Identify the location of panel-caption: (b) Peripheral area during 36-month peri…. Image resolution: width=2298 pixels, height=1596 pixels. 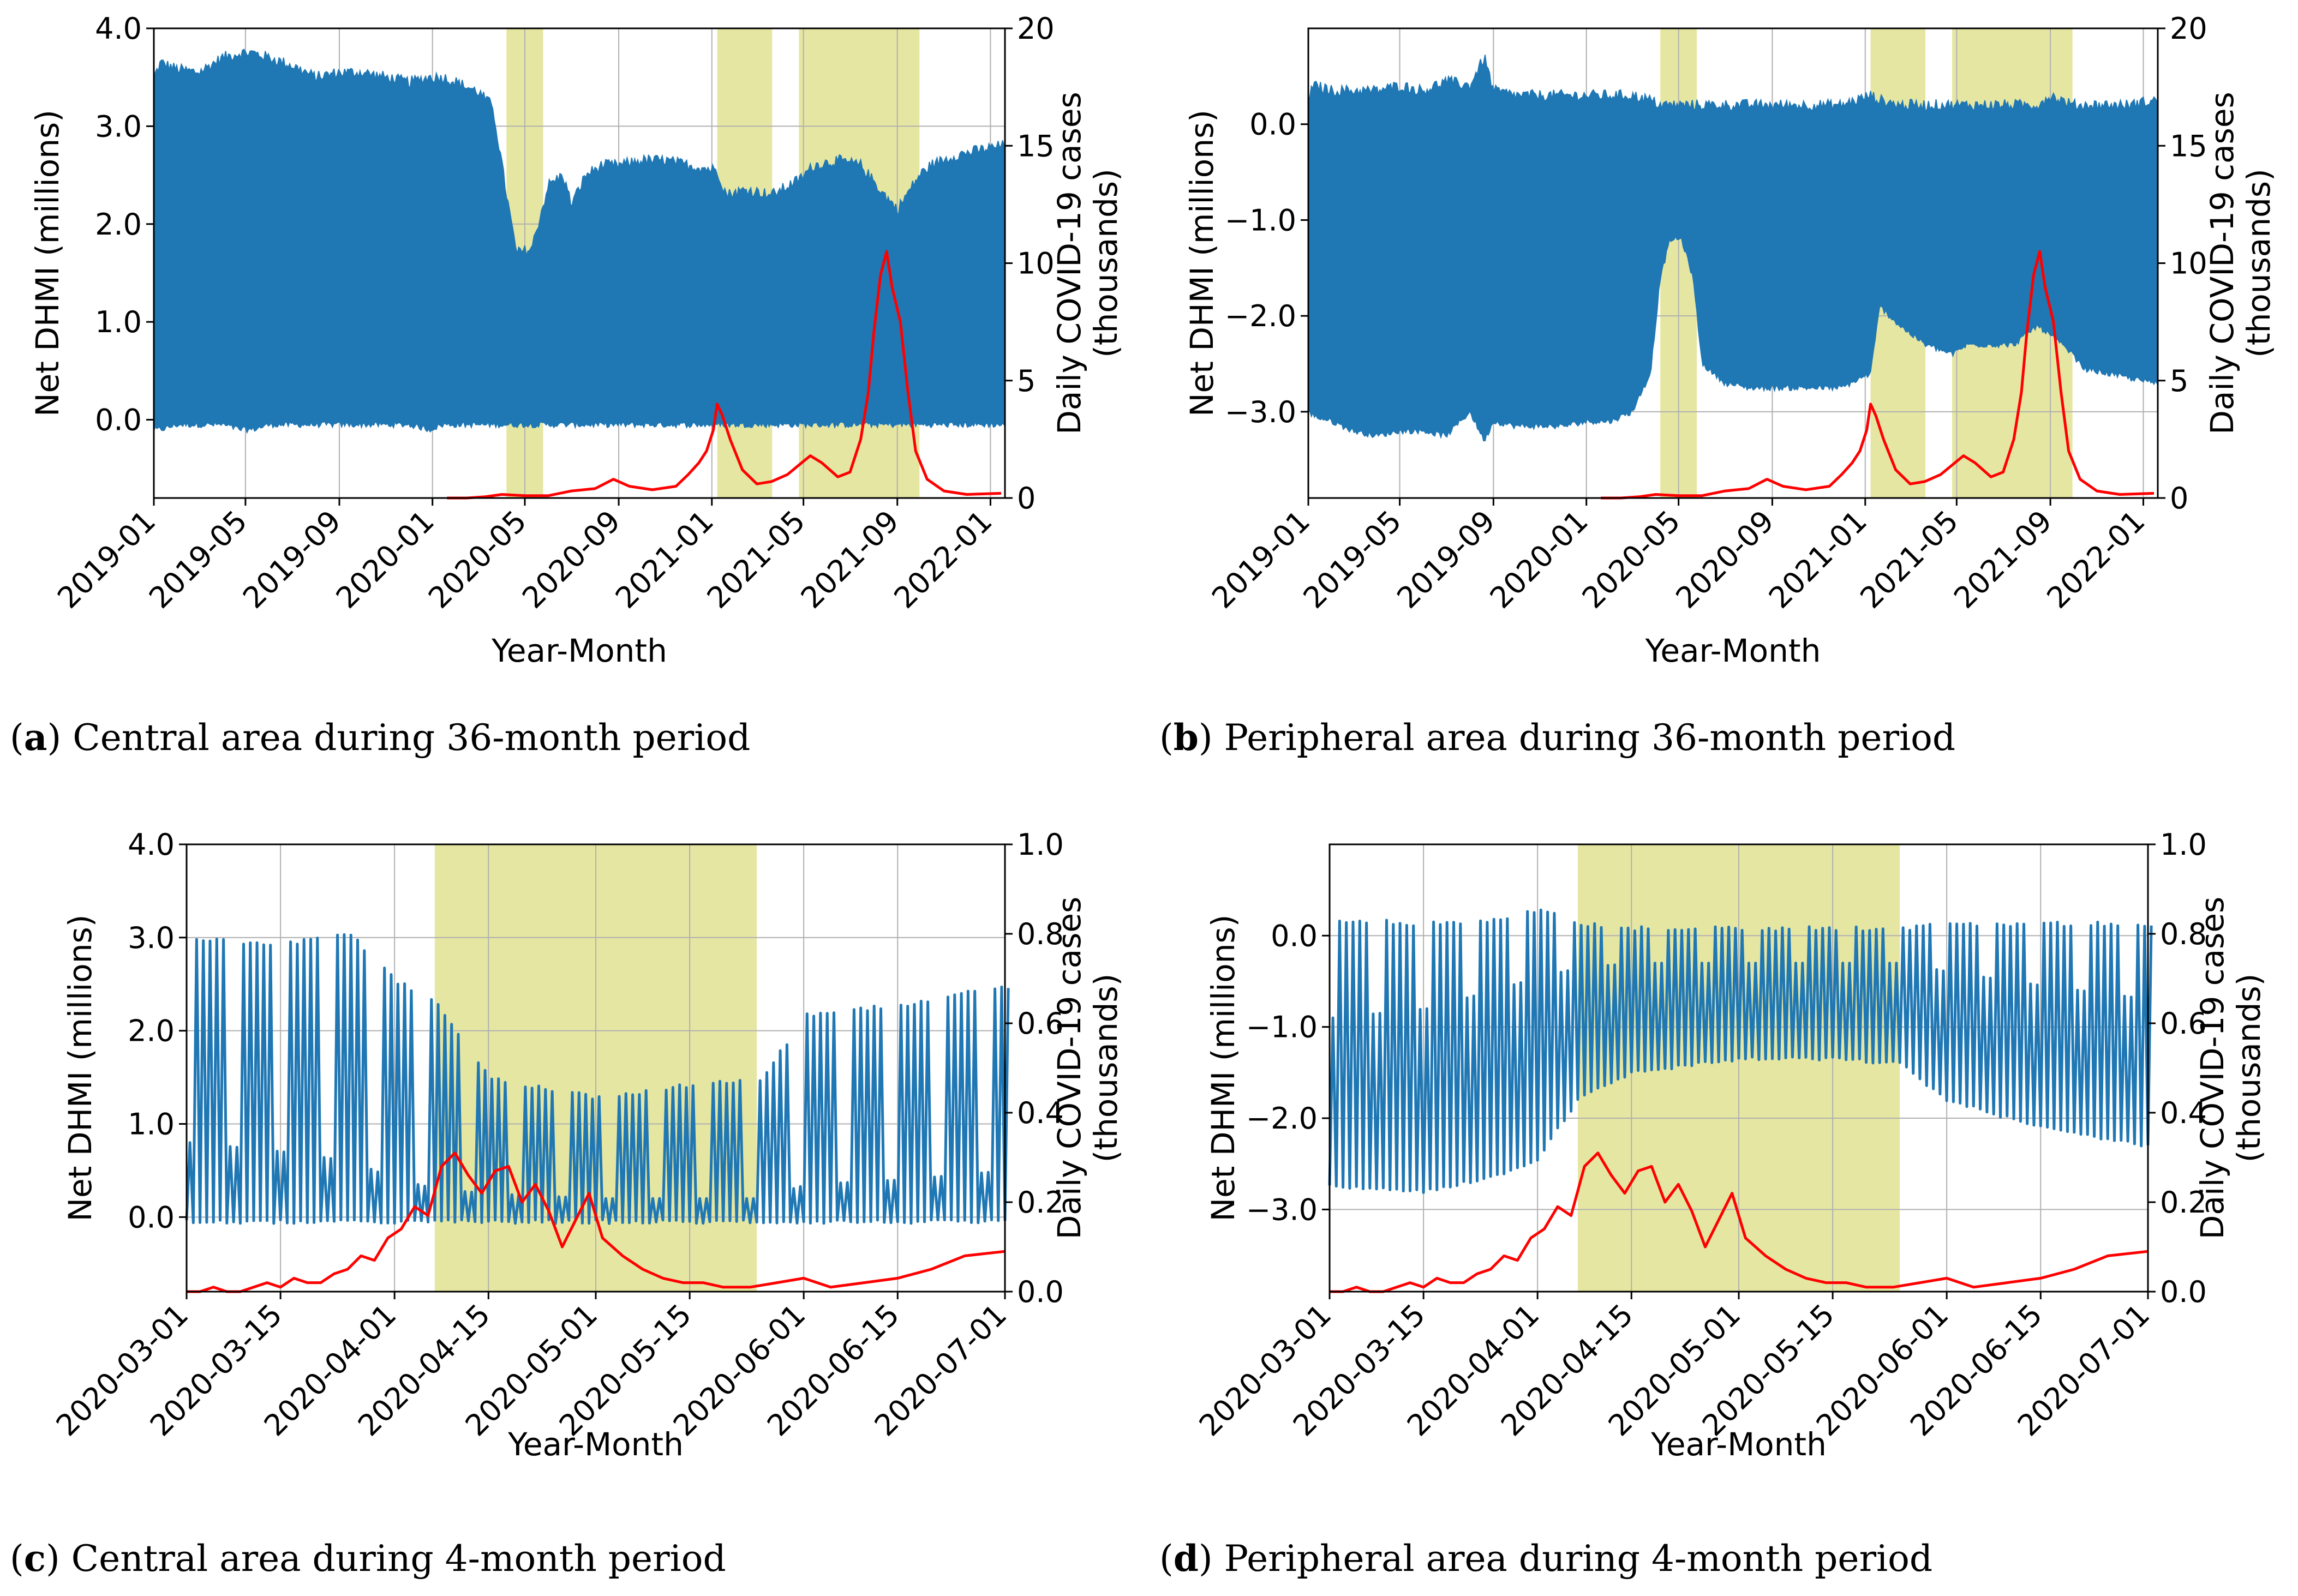
(1557, 737).